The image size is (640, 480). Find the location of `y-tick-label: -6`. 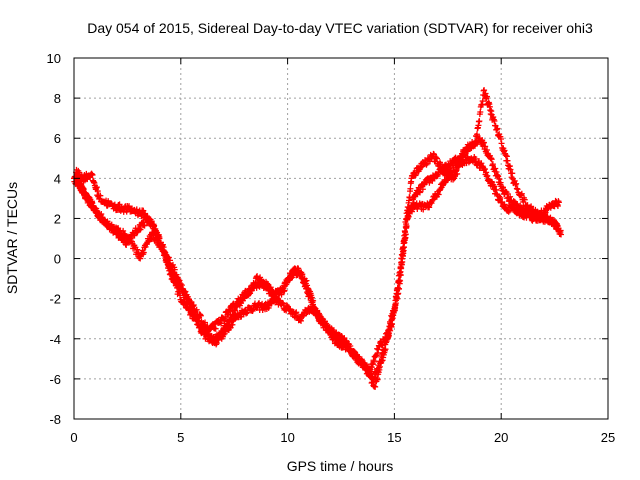

y-tick-label: -6 is located at coordinates (55, 379).